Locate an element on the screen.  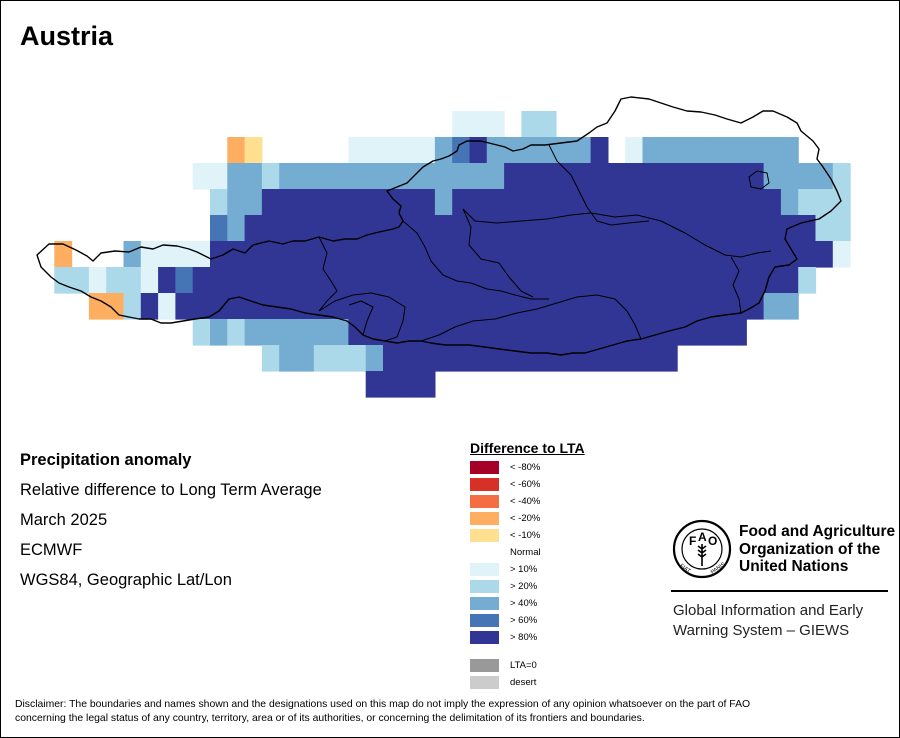
legend-item-p20: > 20% is located at coordinates (527, 586).